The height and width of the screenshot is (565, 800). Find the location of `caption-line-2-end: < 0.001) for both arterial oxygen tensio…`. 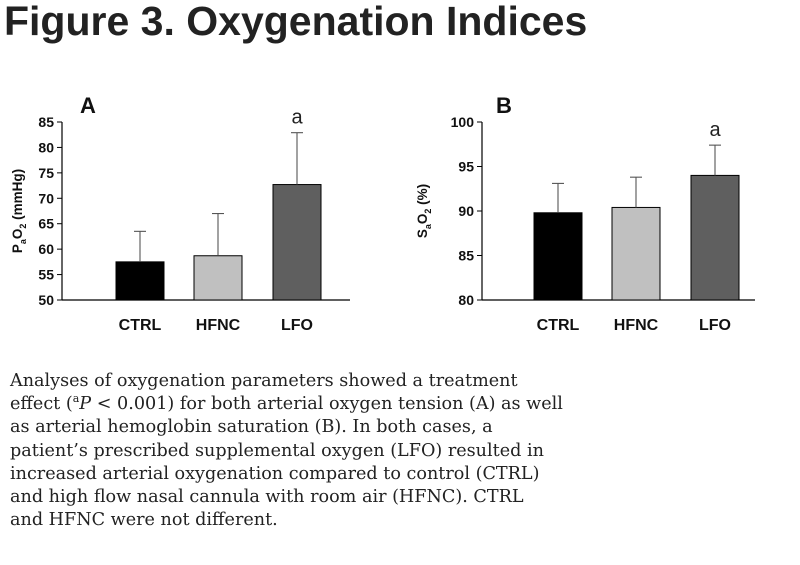

caption-line-2-end: < 0.001) for both arterial oxygen tensio… is located at coordinates (327, 404).